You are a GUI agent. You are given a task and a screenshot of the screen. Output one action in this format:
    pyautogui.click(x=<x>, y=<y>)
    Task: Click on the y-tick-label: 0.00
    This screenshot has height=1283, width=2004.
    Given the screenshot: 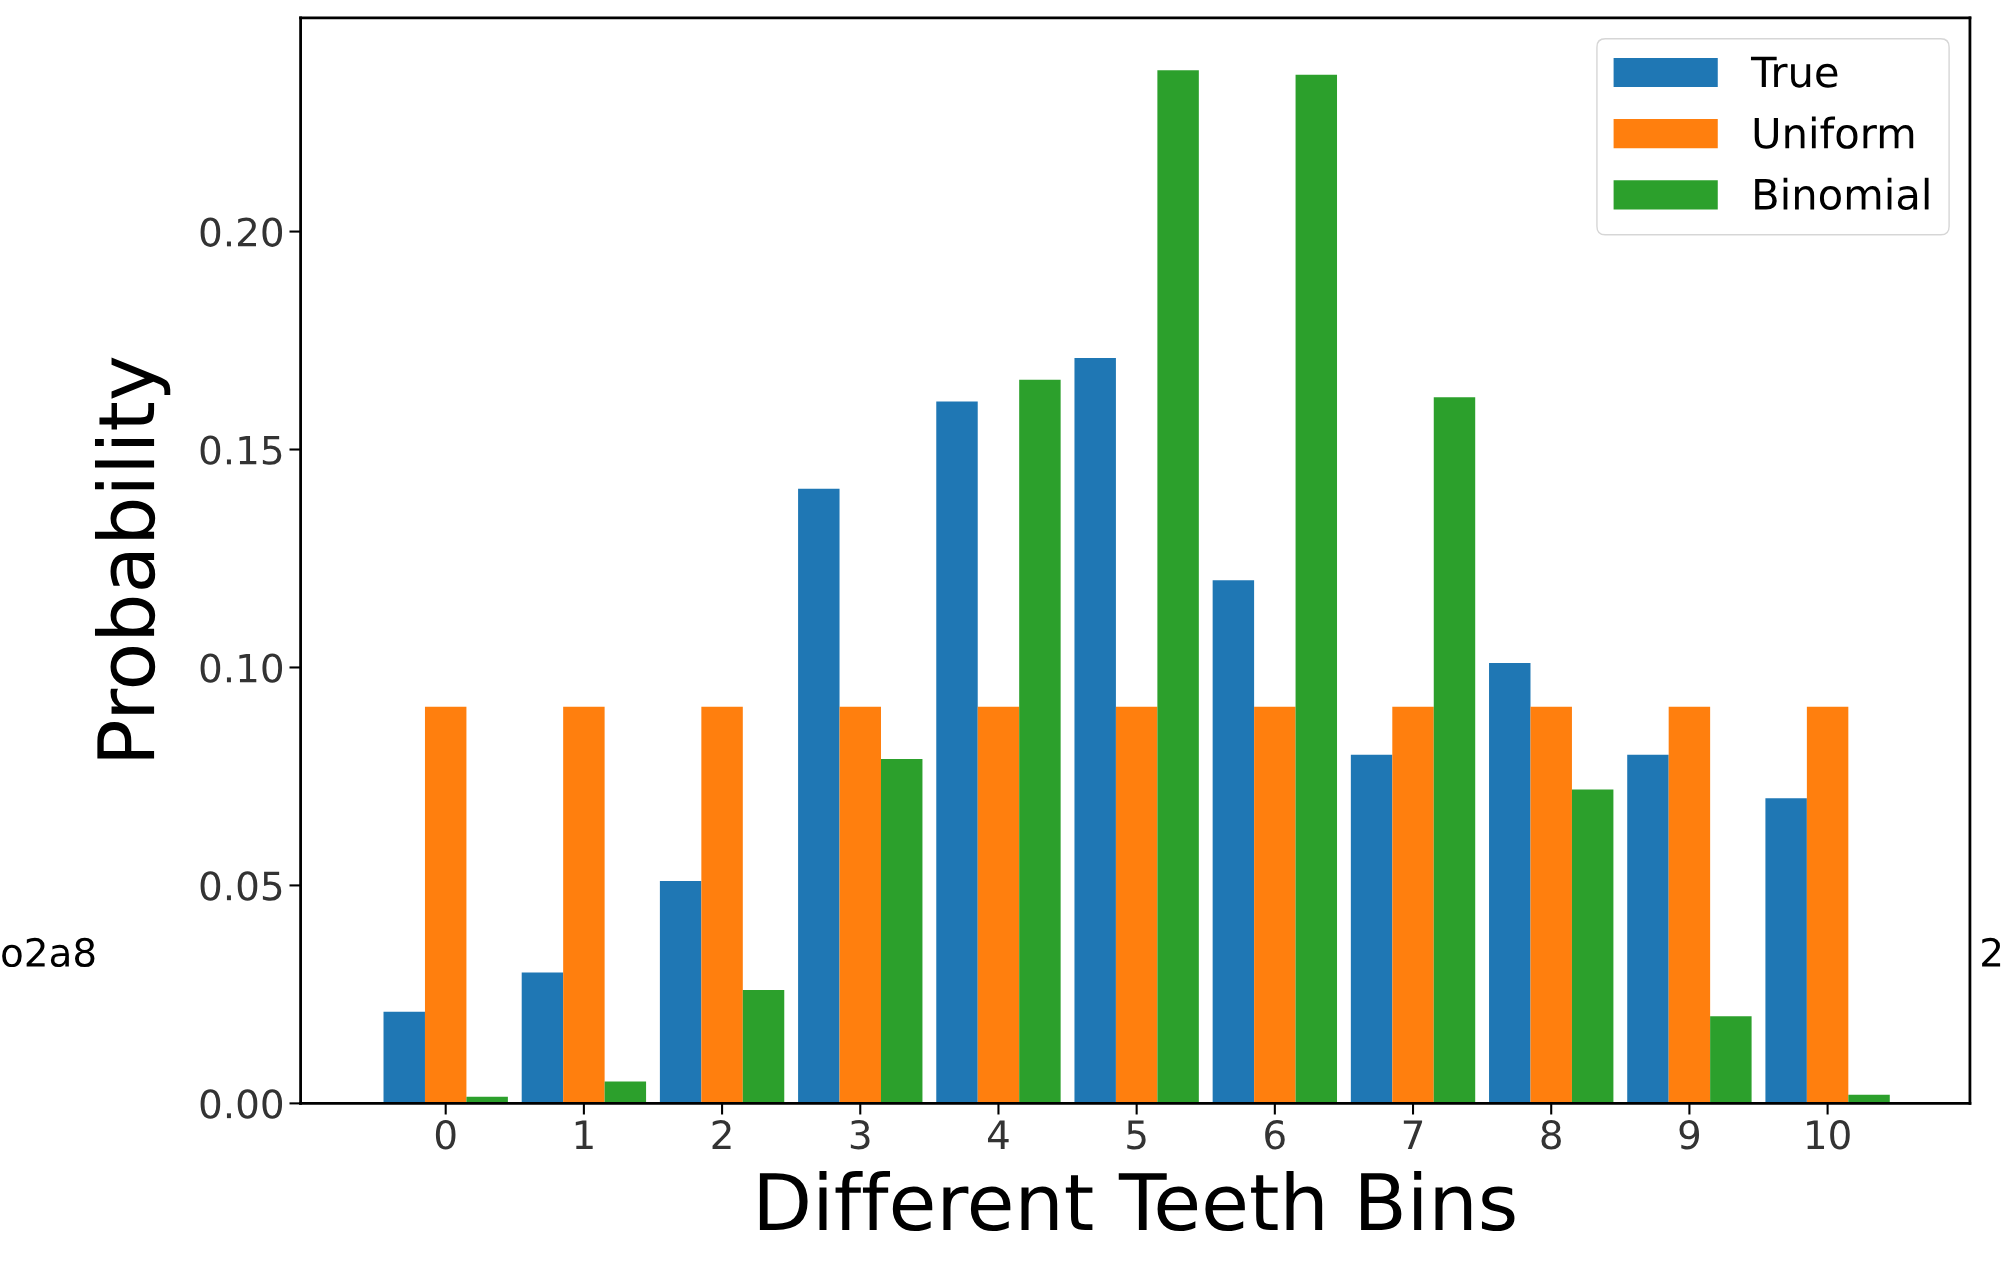 What is the action you would take?
    pyautogui.click(x=241, y=1104)
    